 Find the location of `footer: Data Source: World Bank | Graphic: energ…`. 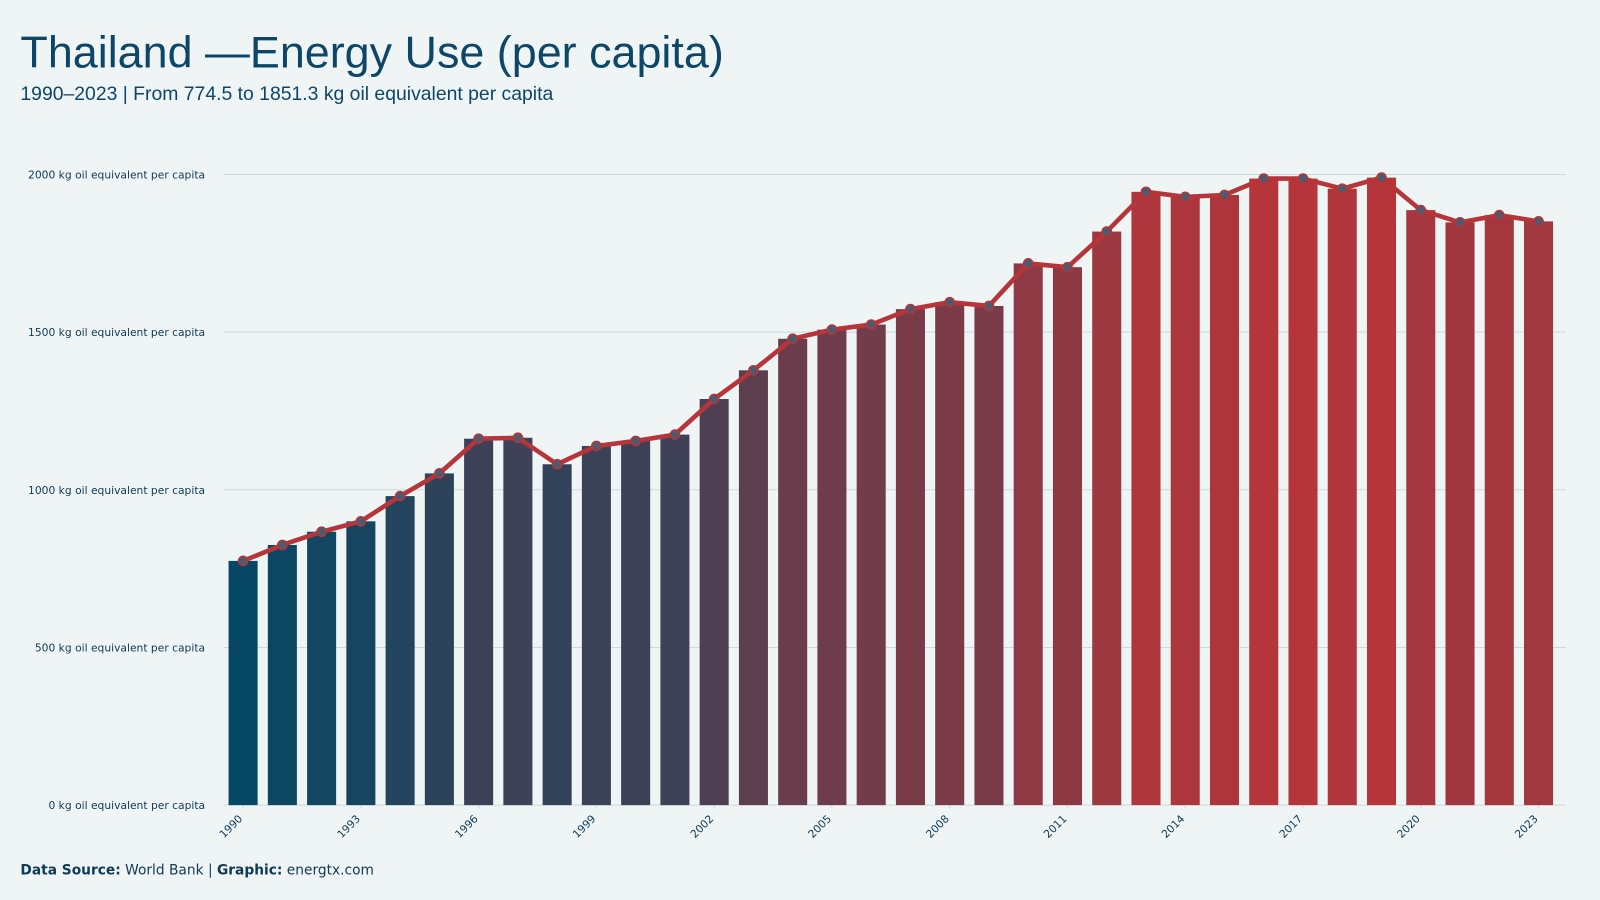

footer: Data Source: World Bank | Graphic: energ… is located at coordinates (197, 870).